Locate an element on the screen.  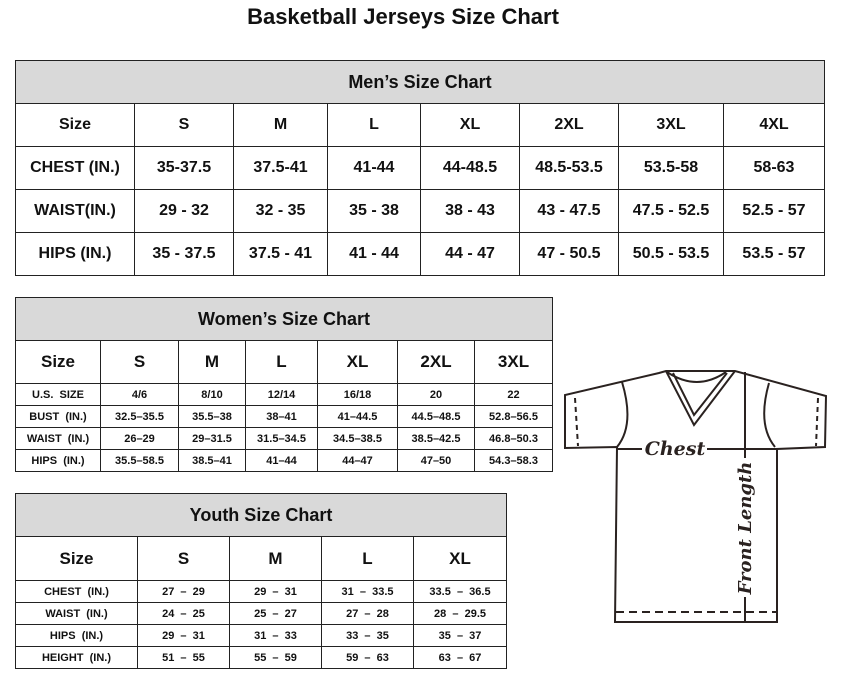
table-cell: 41-44 is located at coordinates (374, 168).